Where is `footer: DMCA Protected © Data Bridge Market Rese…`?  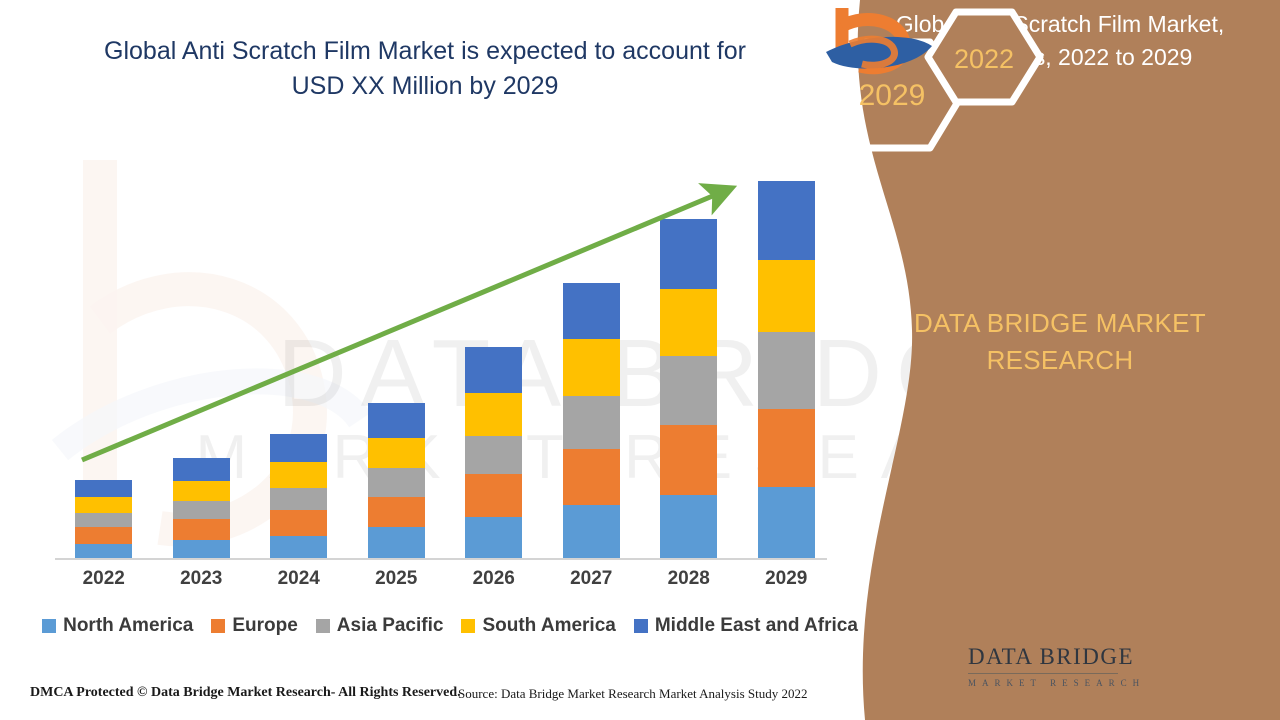 footer: DMCA Protected © Data Bridge Market Rese… is located at coordinates (430, 697).